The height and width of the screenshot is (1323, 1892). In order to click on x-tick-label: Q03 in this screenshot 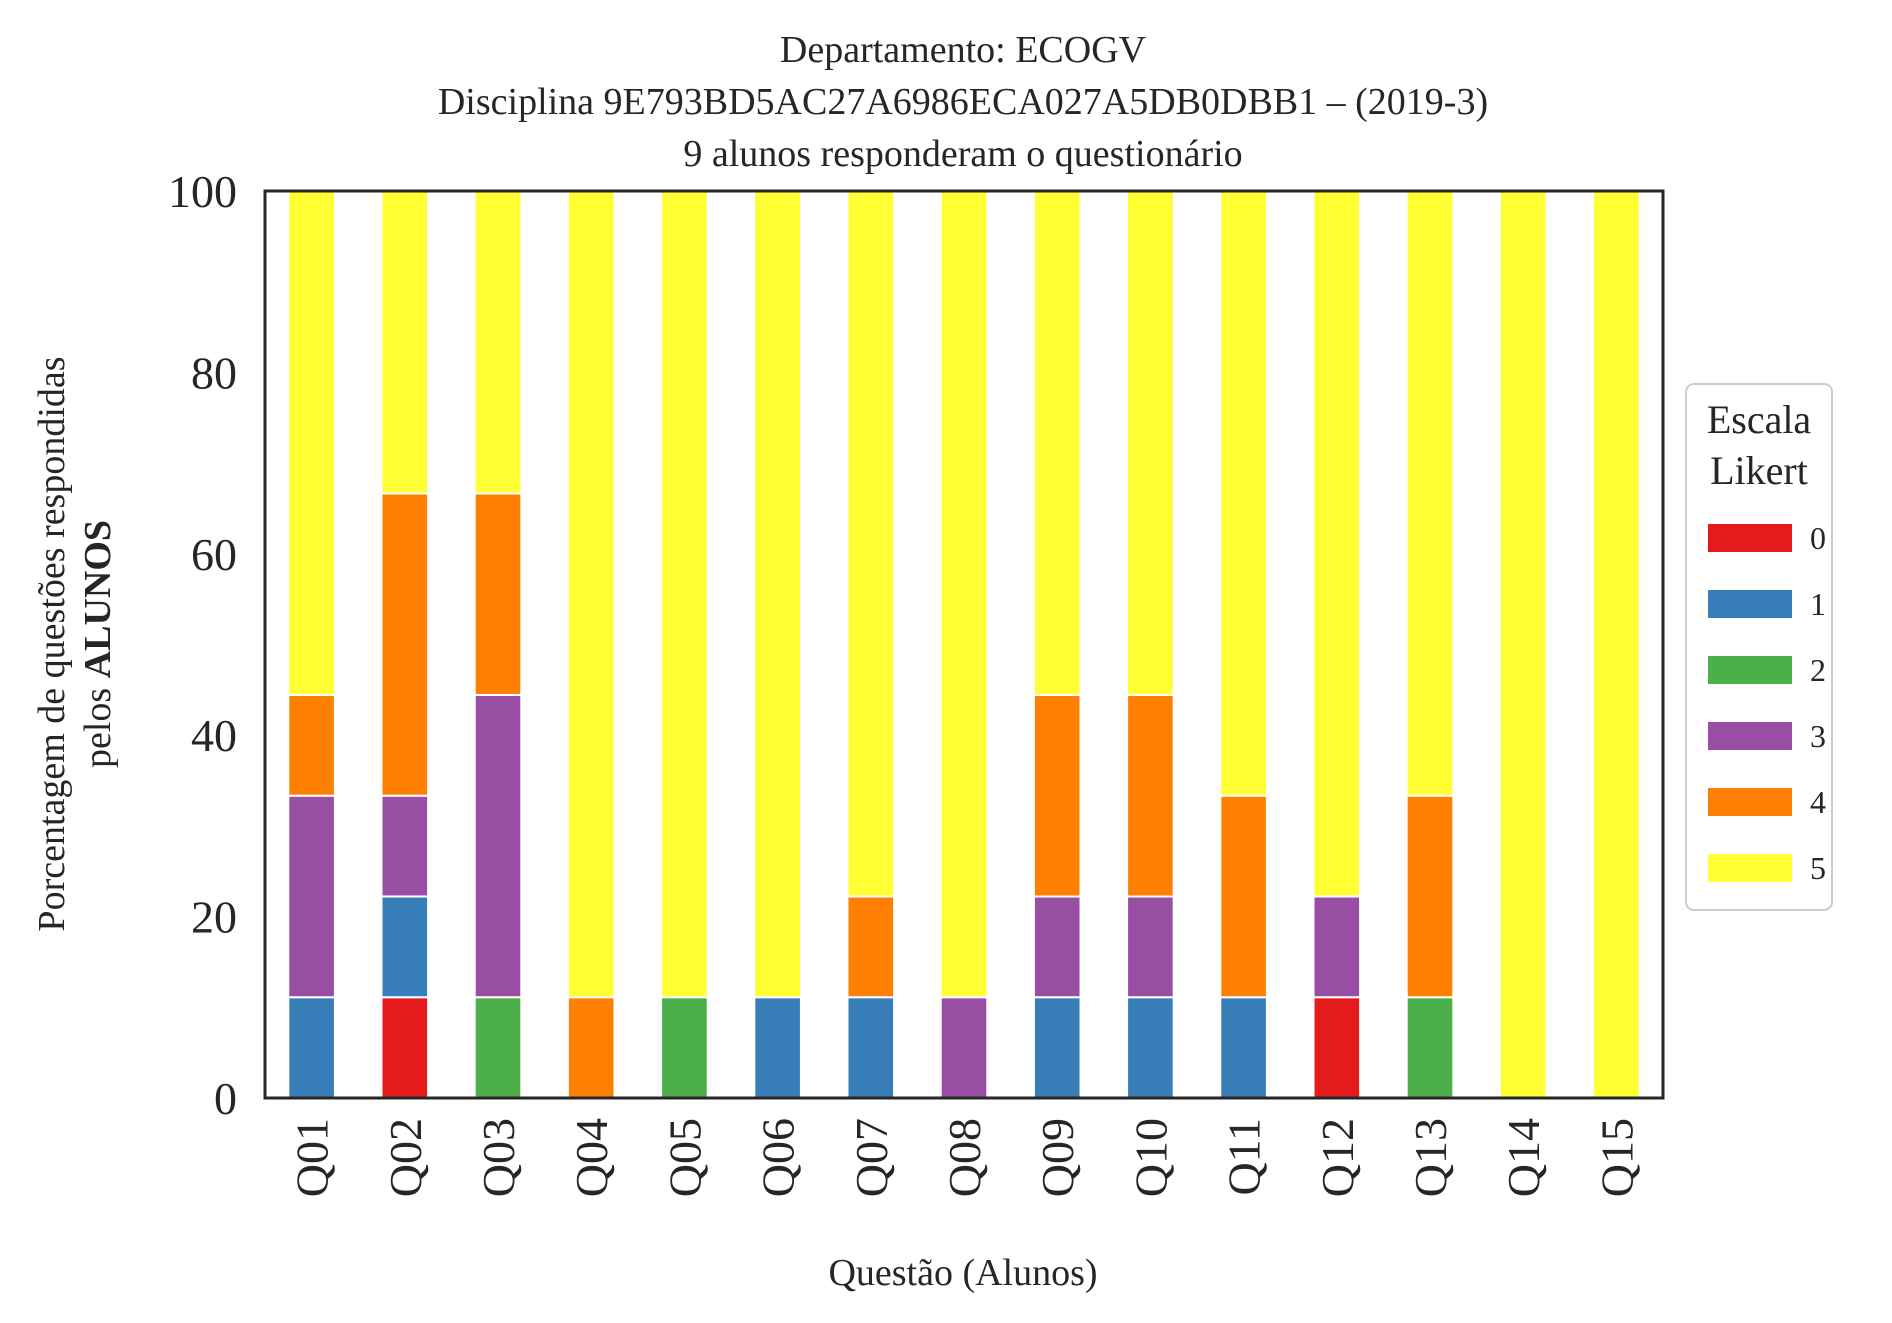, I will do `click(498, 1157)`.